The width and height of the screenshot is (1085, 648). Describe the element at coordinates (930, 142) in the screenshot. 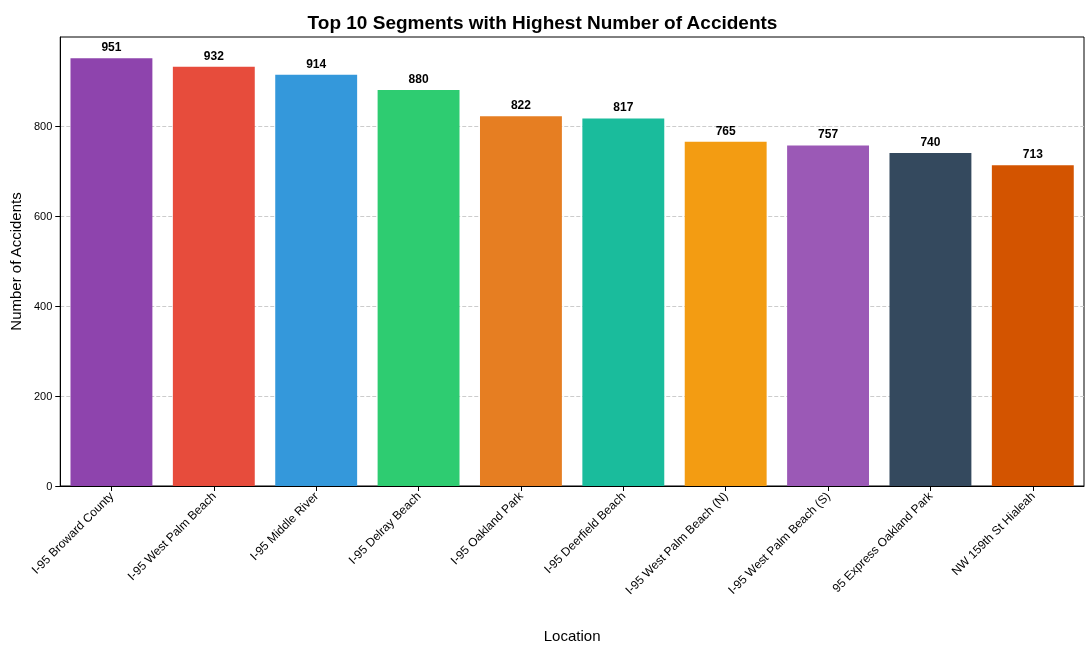

I see `data-label: 740` at that location.